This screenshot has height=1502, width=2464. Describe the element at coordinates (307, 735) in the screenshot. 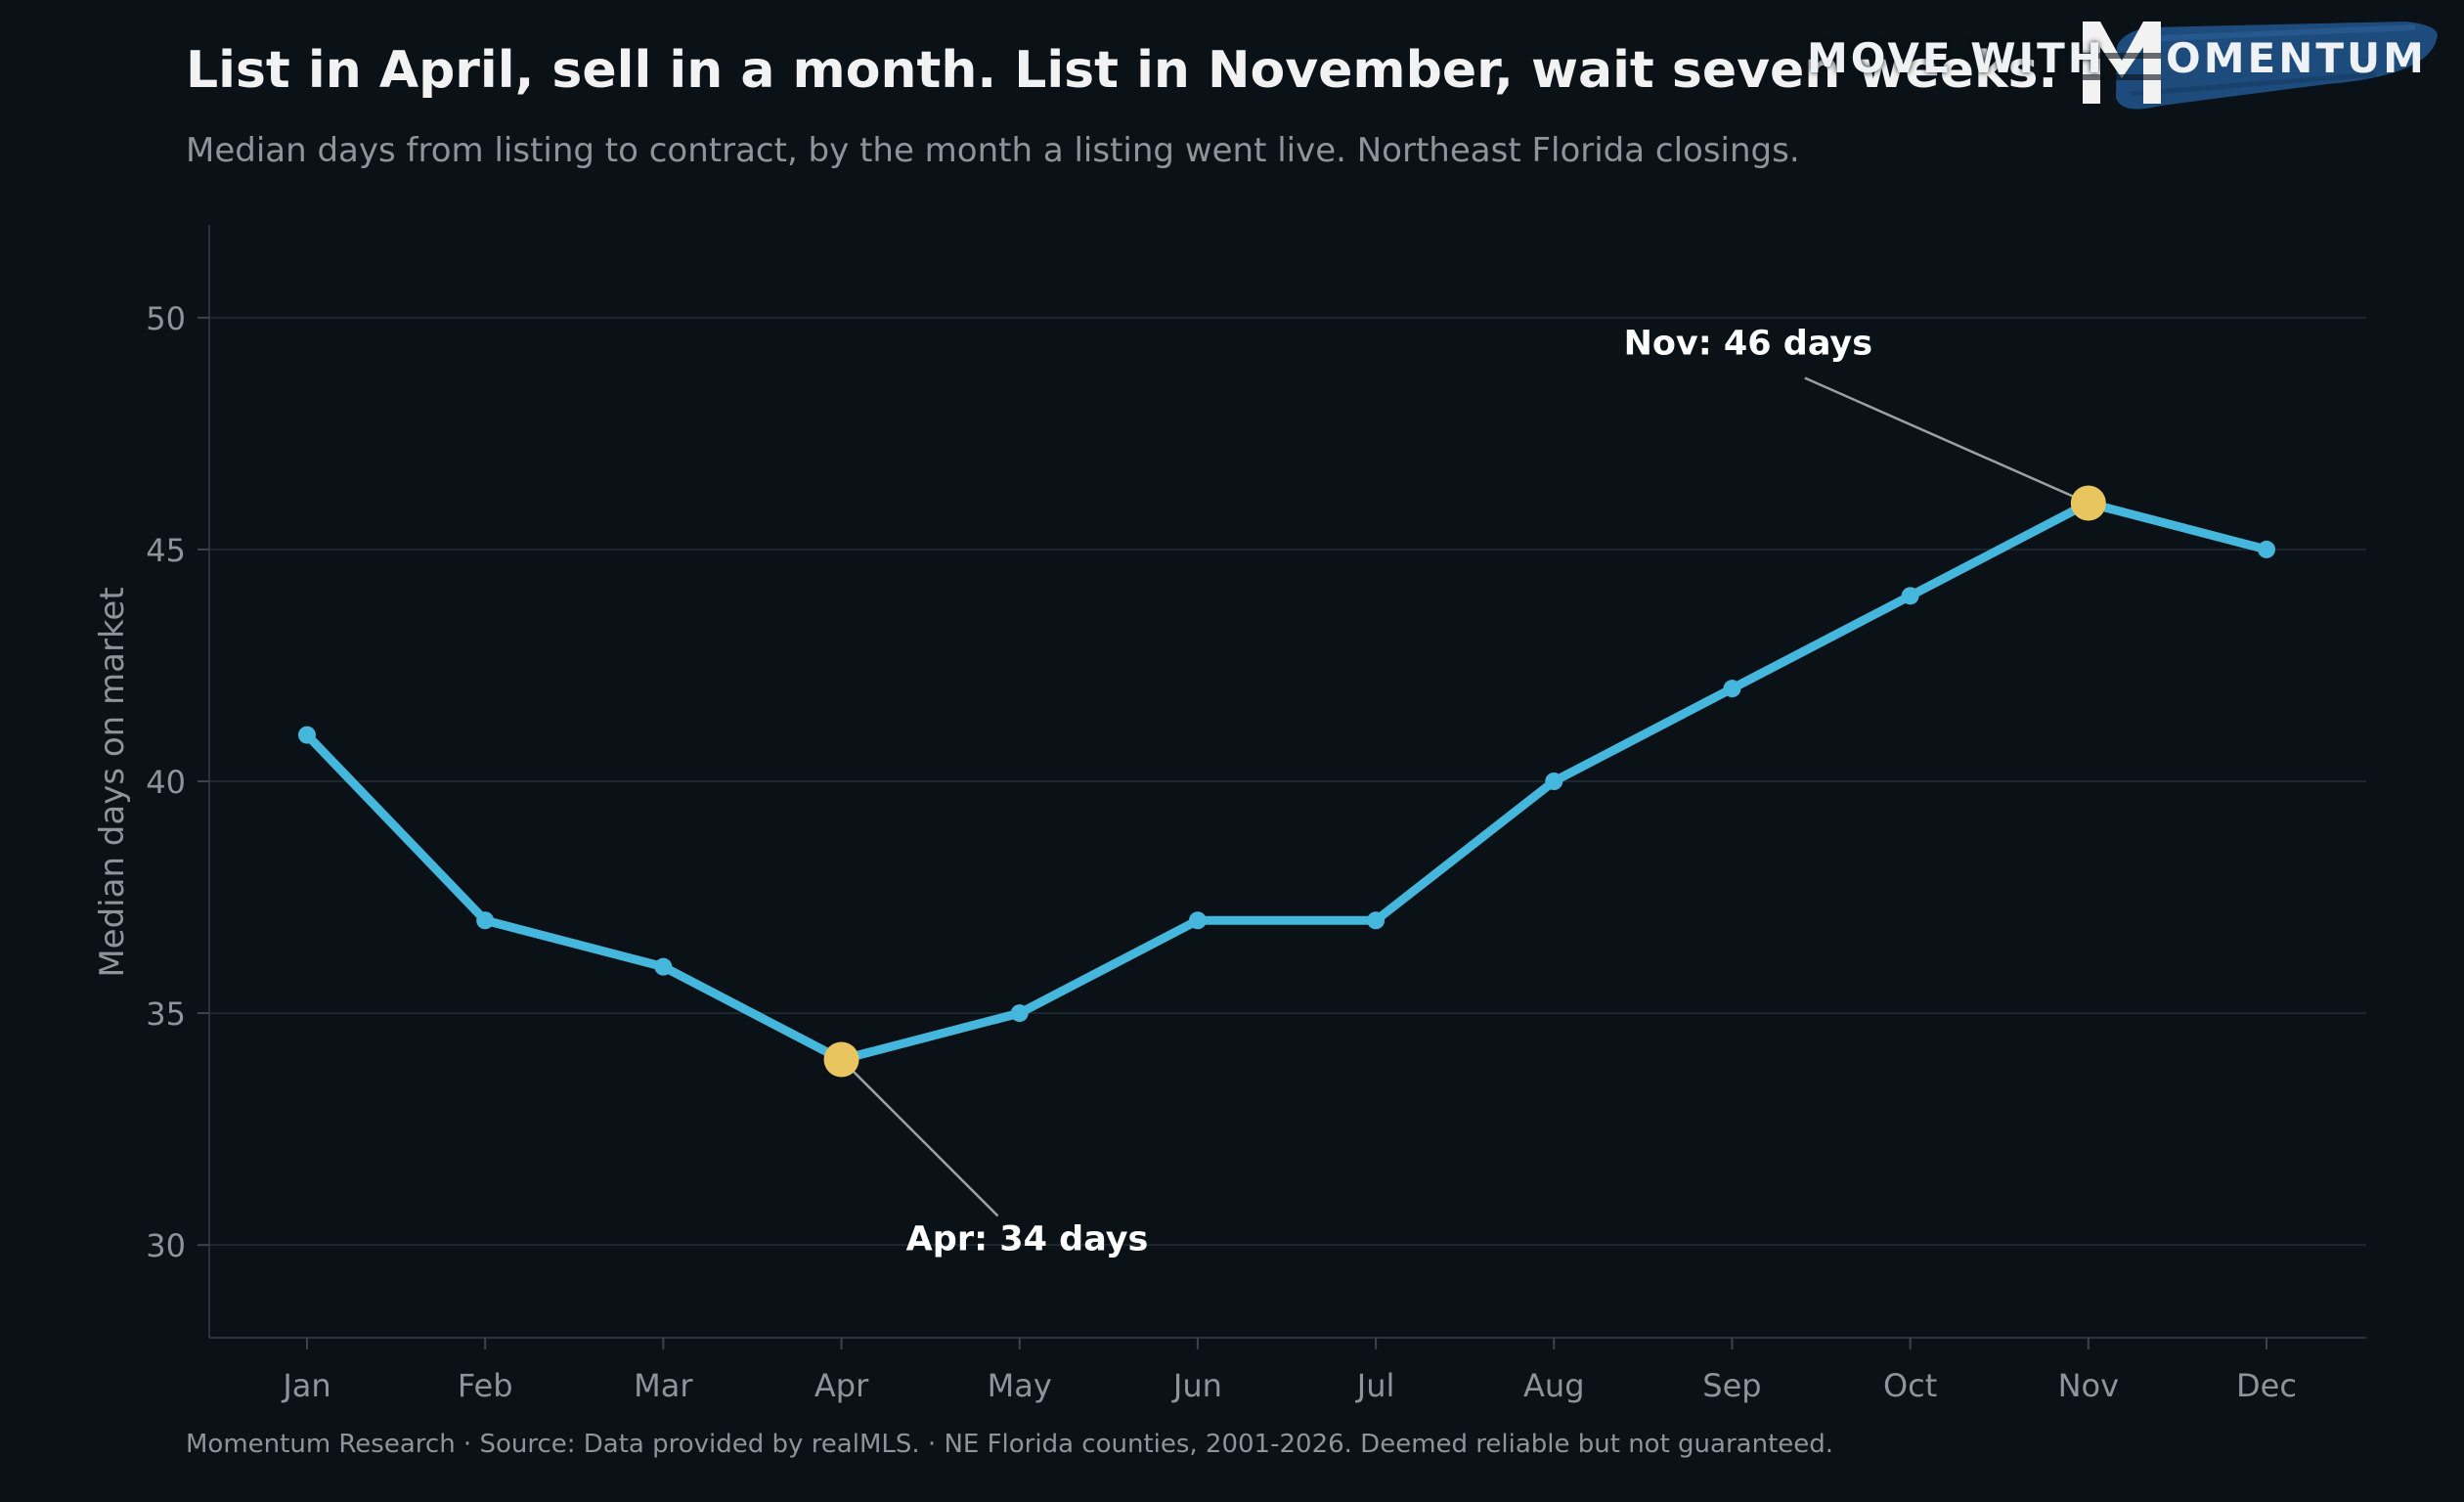

I see `data-point-jan` at that location.